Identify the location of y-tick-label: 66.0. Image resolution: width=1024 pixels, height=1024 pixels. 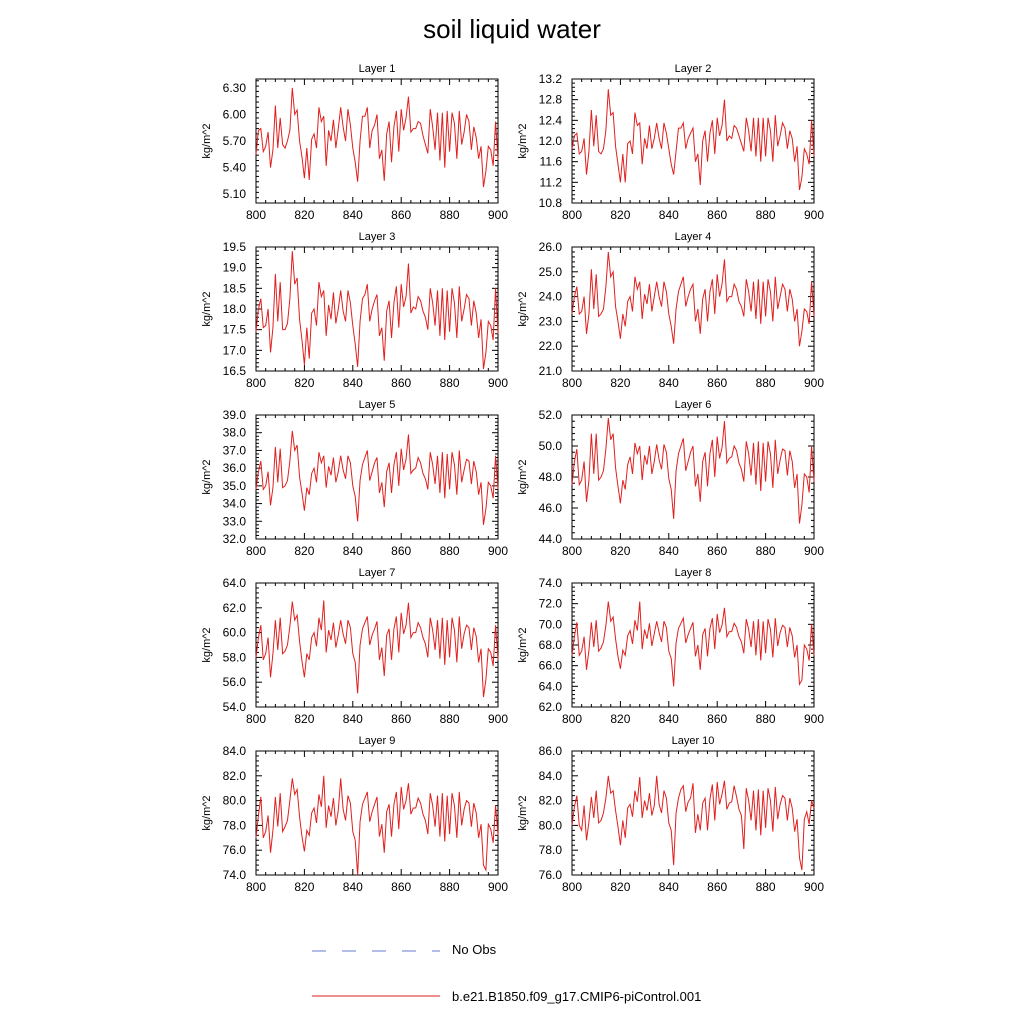
(551, 666).